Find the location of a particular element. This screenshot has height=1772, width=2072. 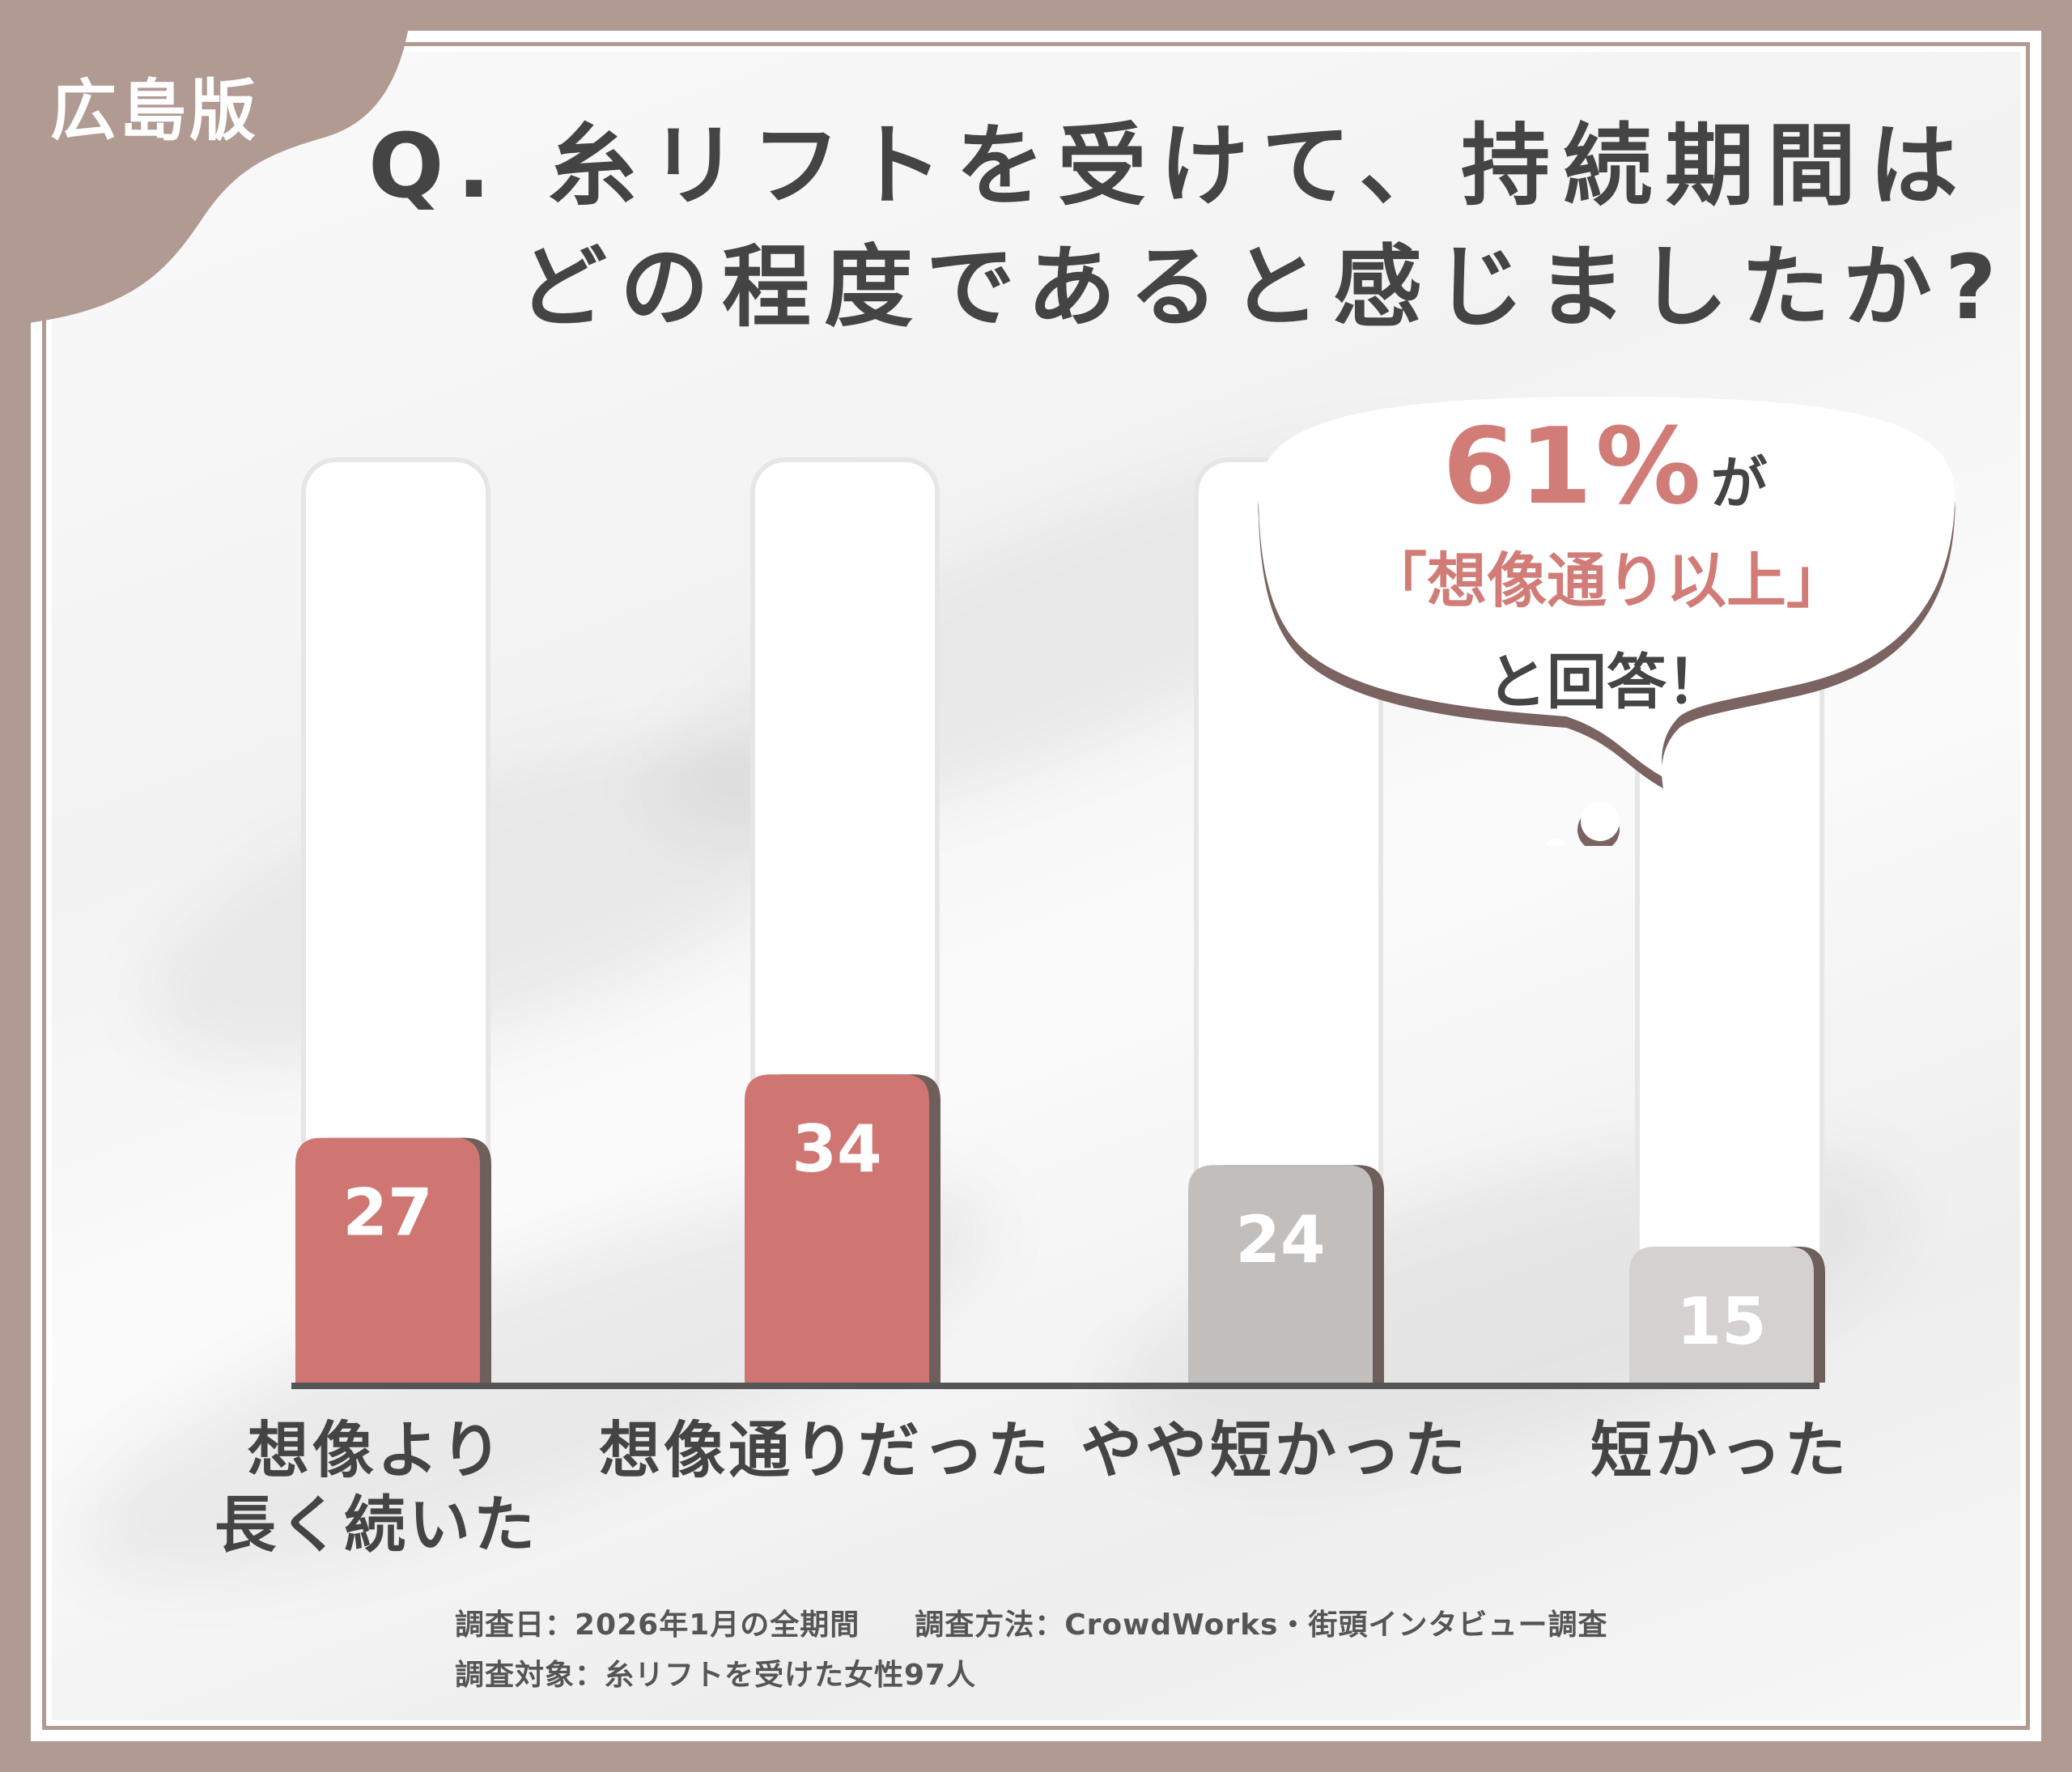

bar-value-label: 24 is located at coordinates (1280, 1240).